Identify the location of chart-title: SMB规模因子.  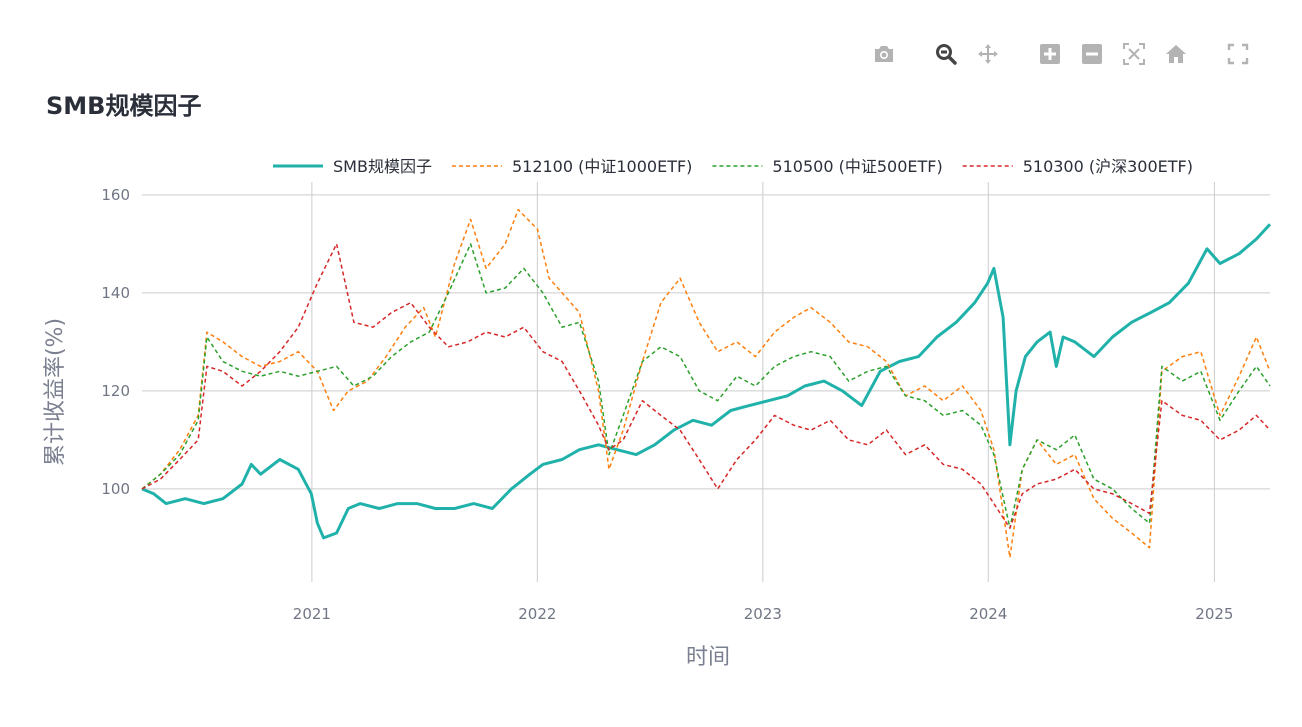
(124, 106).